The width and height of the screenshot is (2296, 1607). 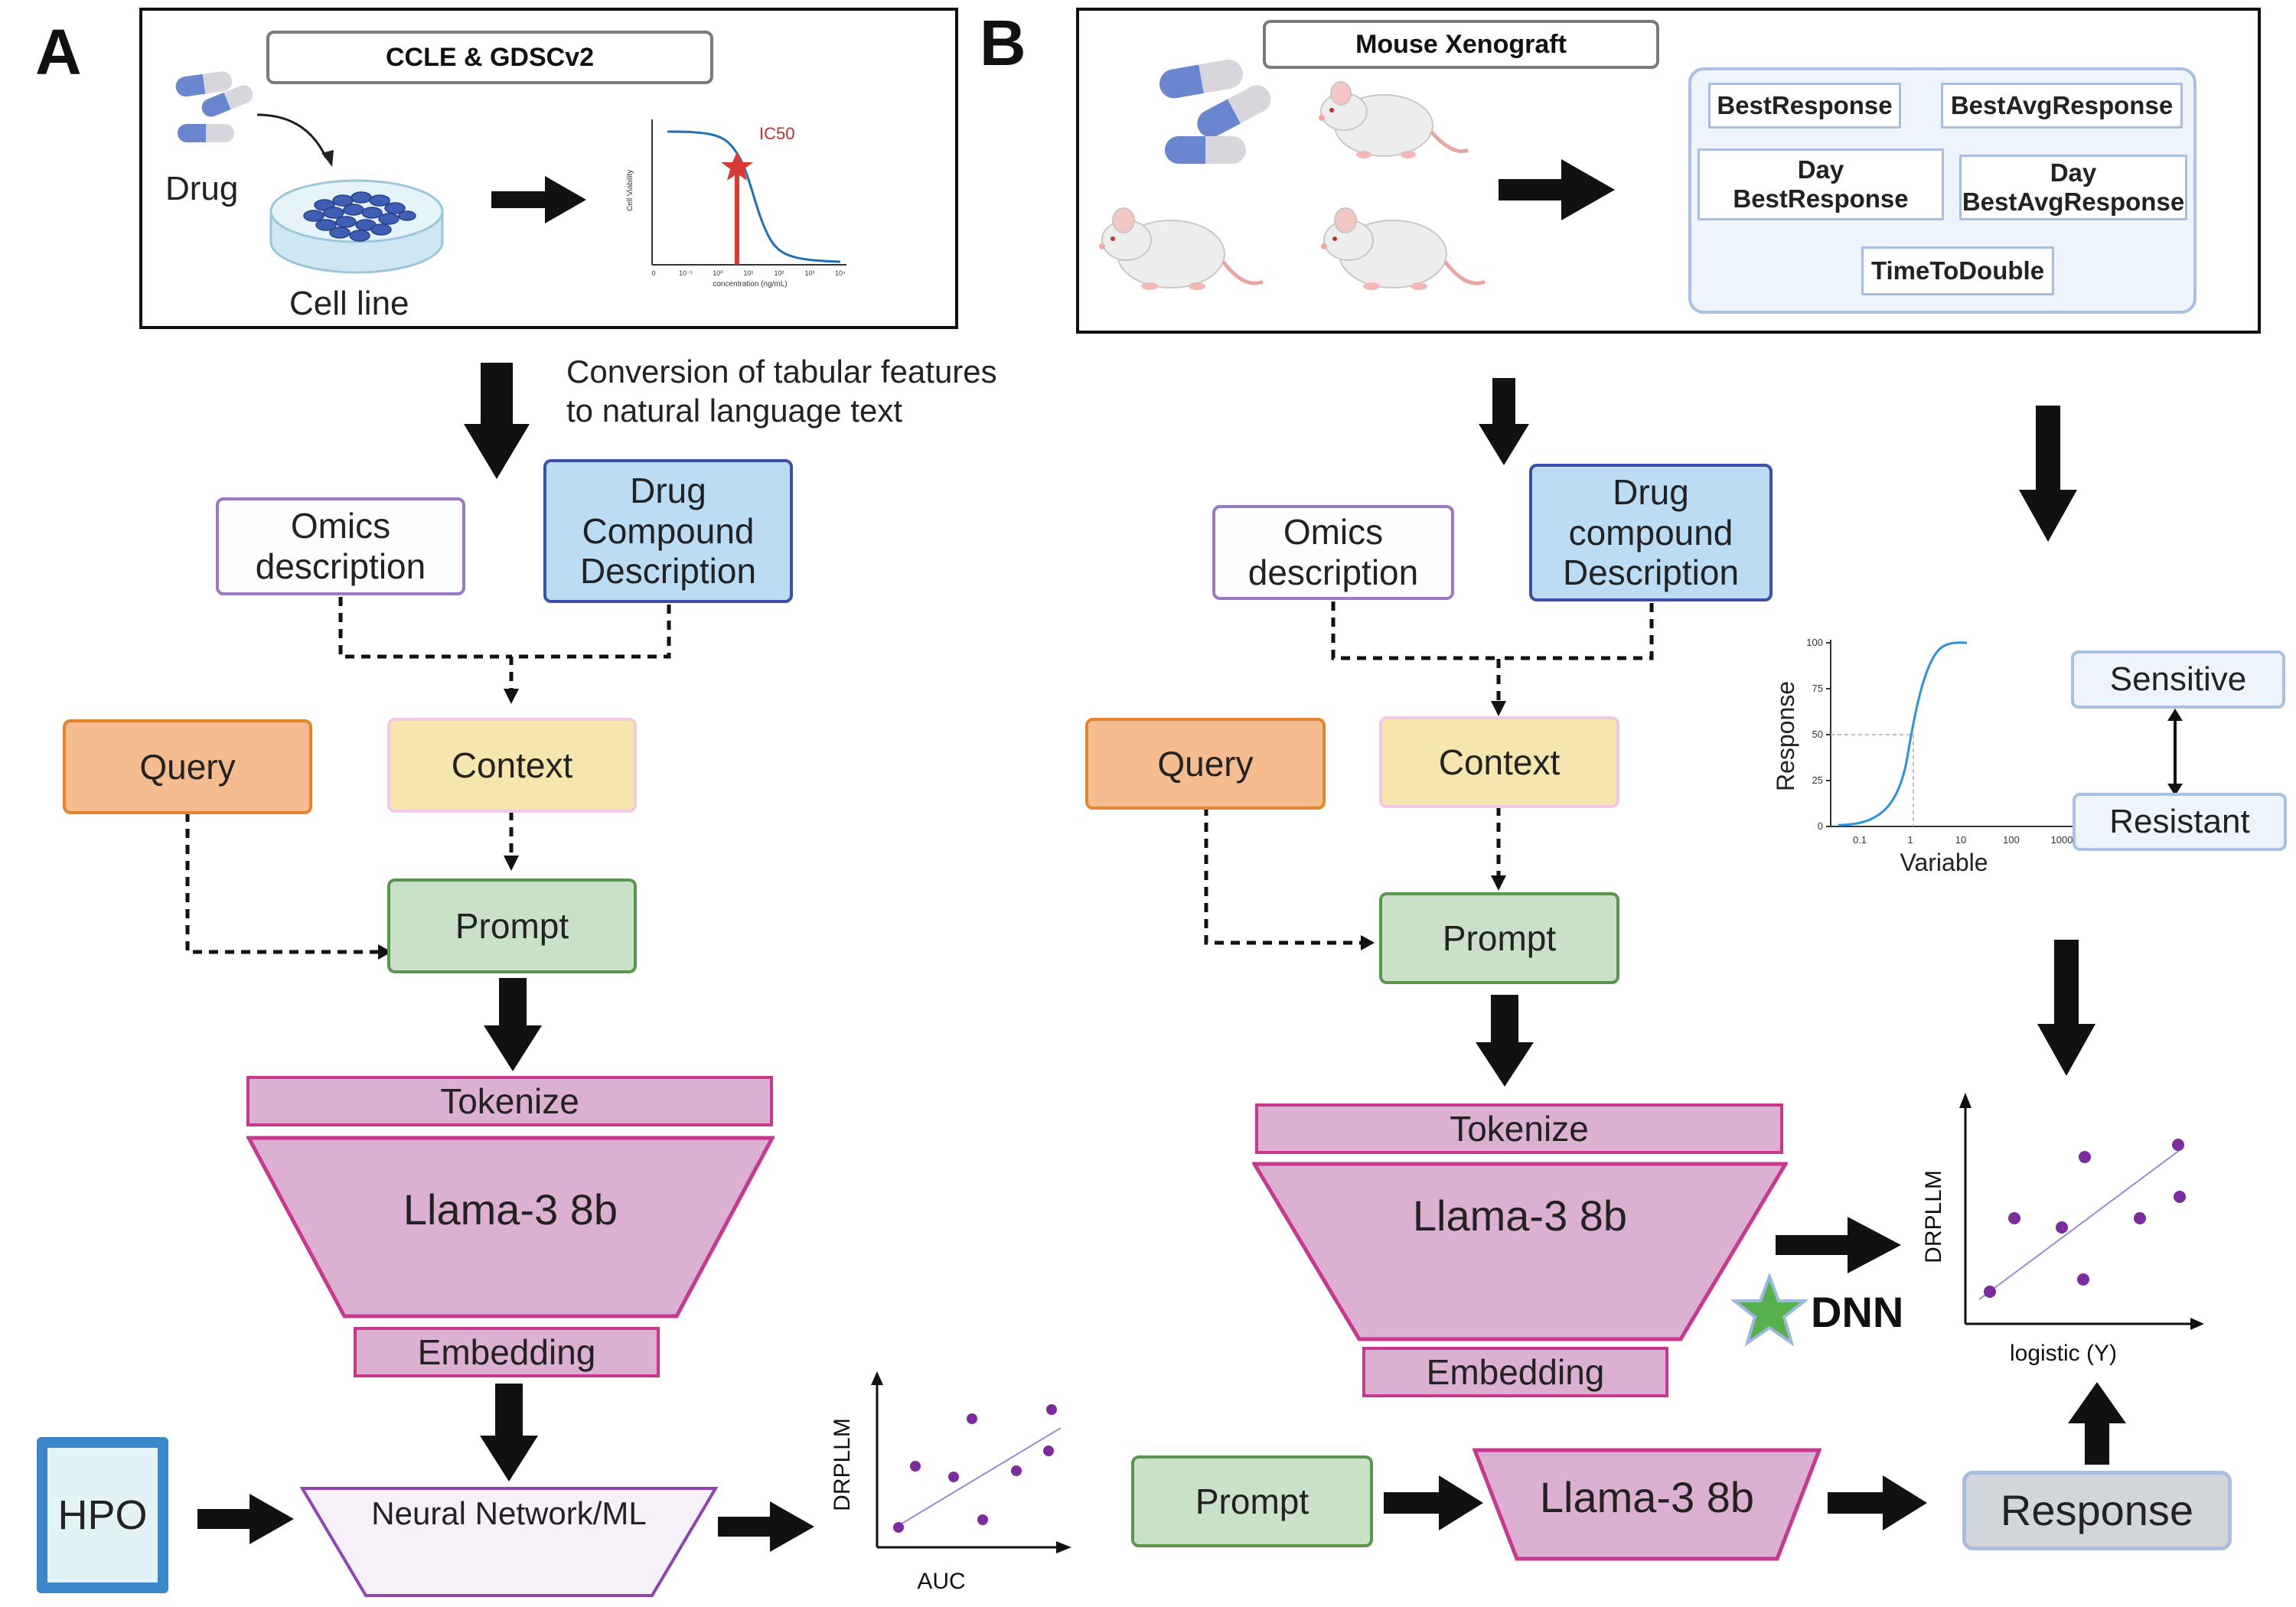 I want to click on metric-time-to-double: TimeToDouble, so click(x=1957, y=270).